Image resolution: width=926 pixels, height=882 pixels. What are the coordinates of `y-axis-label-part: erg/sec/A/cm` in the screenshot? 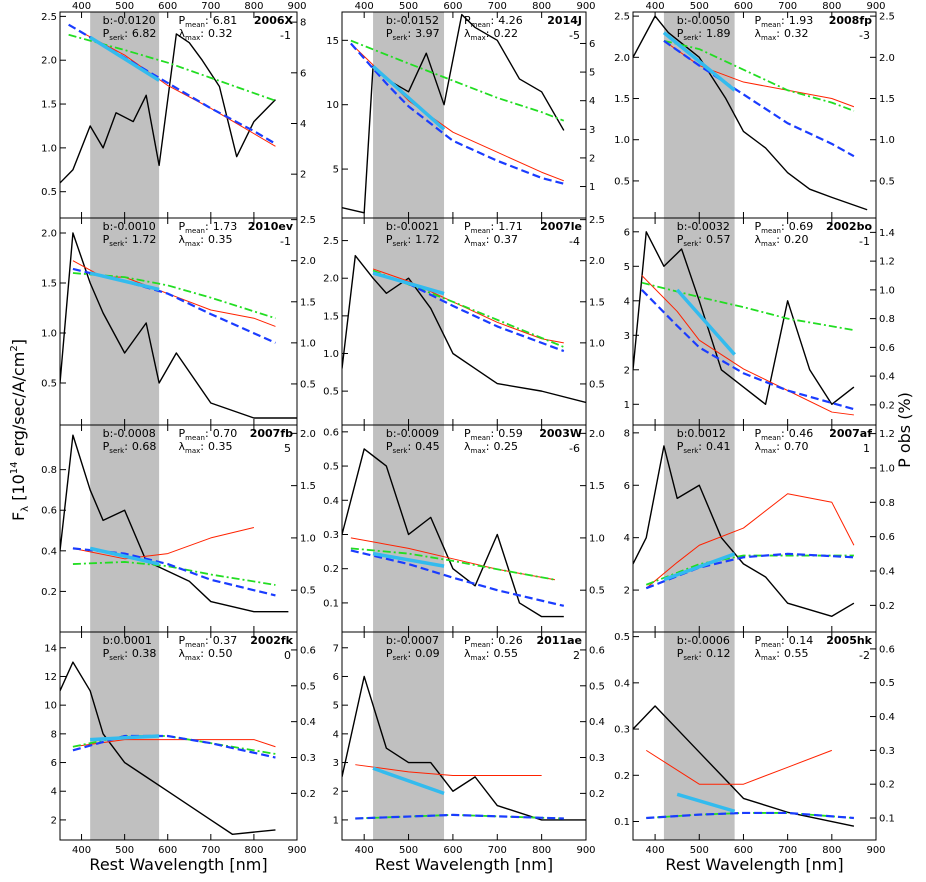 It's located at (18, 407).